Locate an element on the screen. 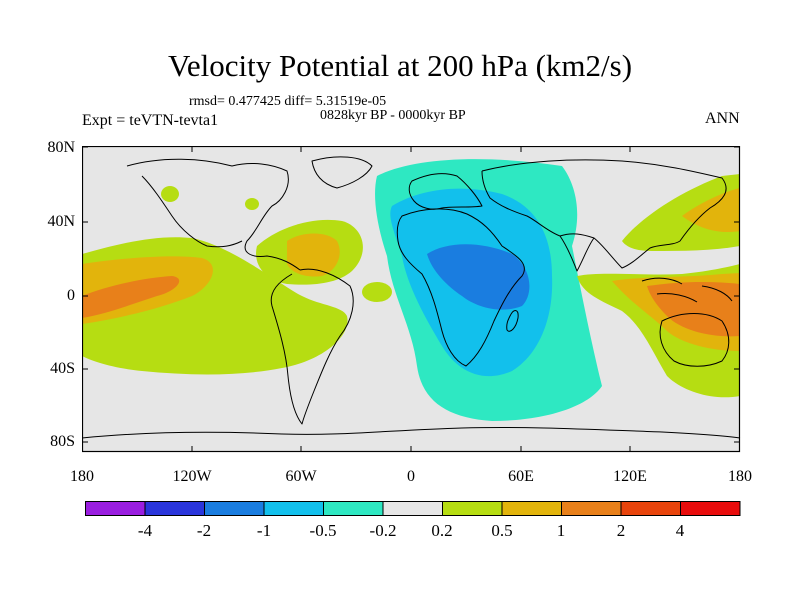 Image resolution: width=800 pixels, height=600 pixels. y-tick-label-40s: 40S is located at coordinates (62, 368).